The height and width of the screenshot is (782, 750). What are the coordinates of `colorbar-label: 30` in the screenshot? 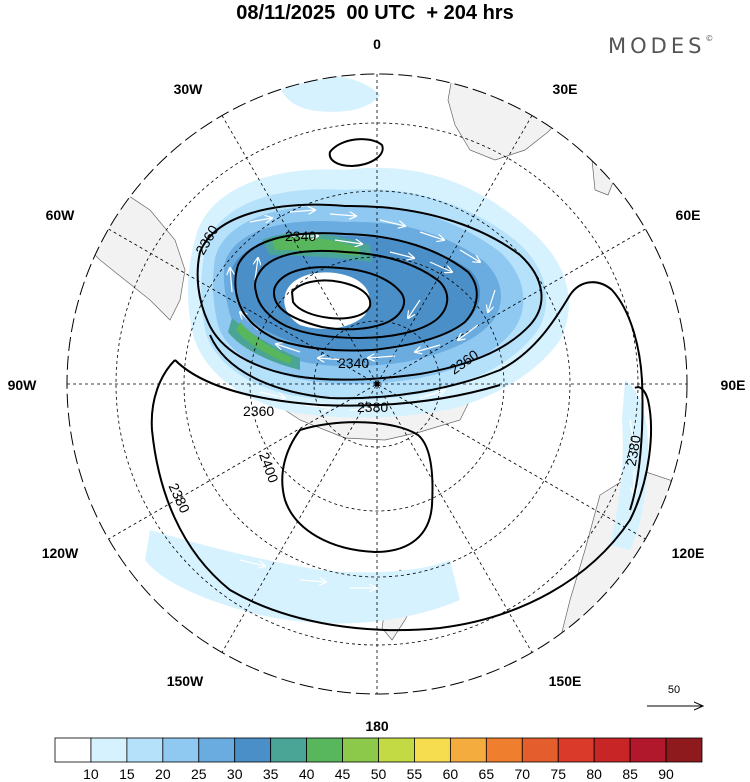 It's located at (235, 774).